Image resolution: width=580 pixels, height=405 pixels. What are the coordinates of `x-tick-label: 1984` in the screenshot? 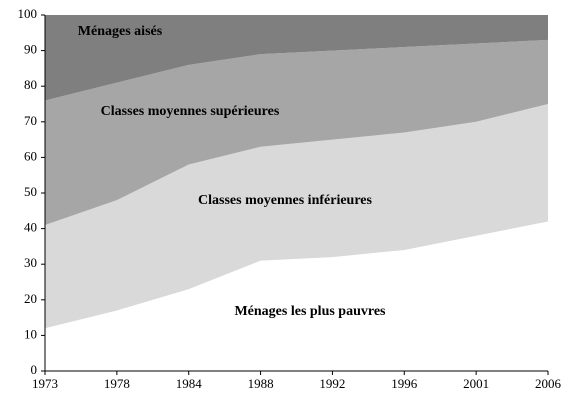 It's located at (189, 383).